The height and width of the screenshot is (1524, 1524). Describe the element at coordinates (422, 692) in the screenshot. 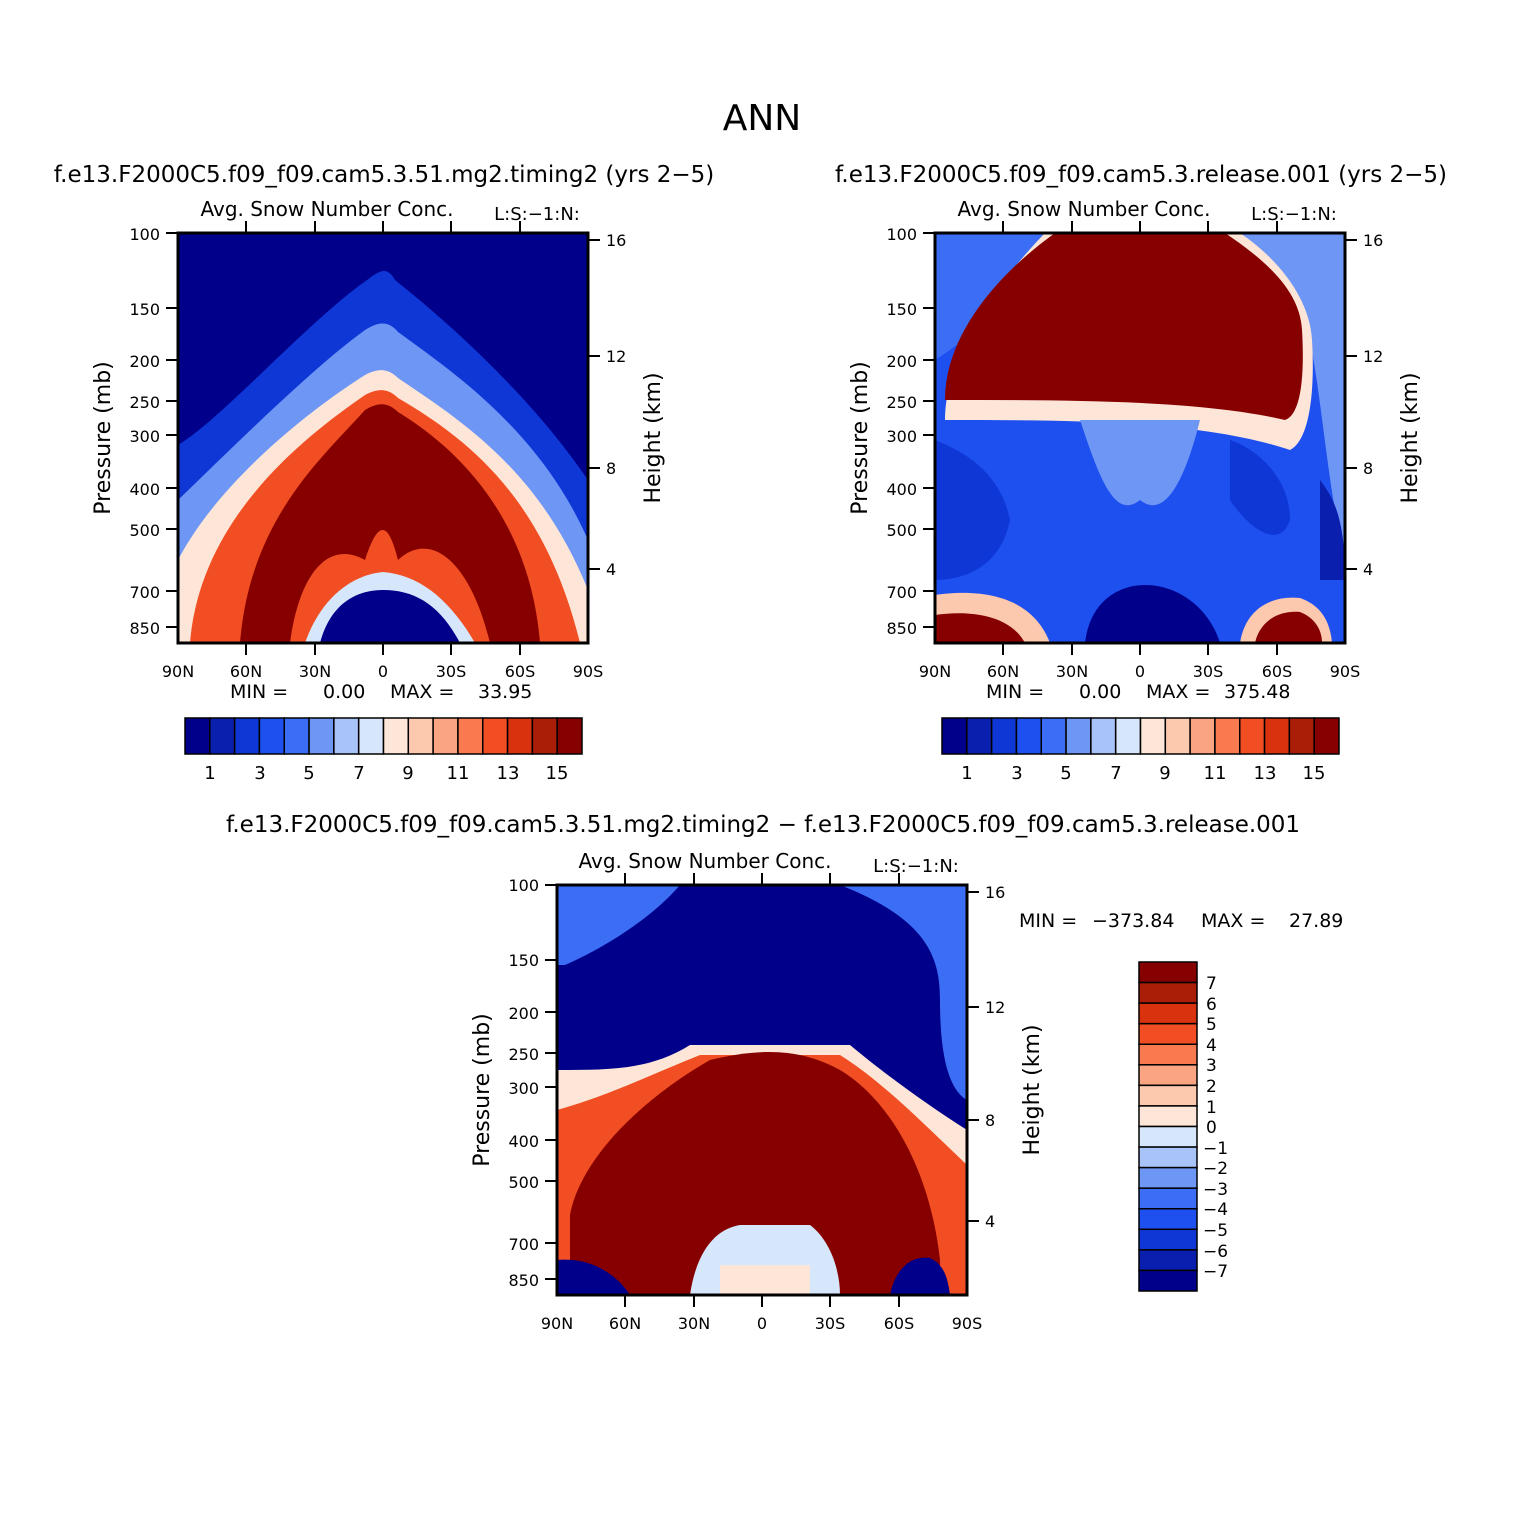

I see `max-label: MAX =` at that location.